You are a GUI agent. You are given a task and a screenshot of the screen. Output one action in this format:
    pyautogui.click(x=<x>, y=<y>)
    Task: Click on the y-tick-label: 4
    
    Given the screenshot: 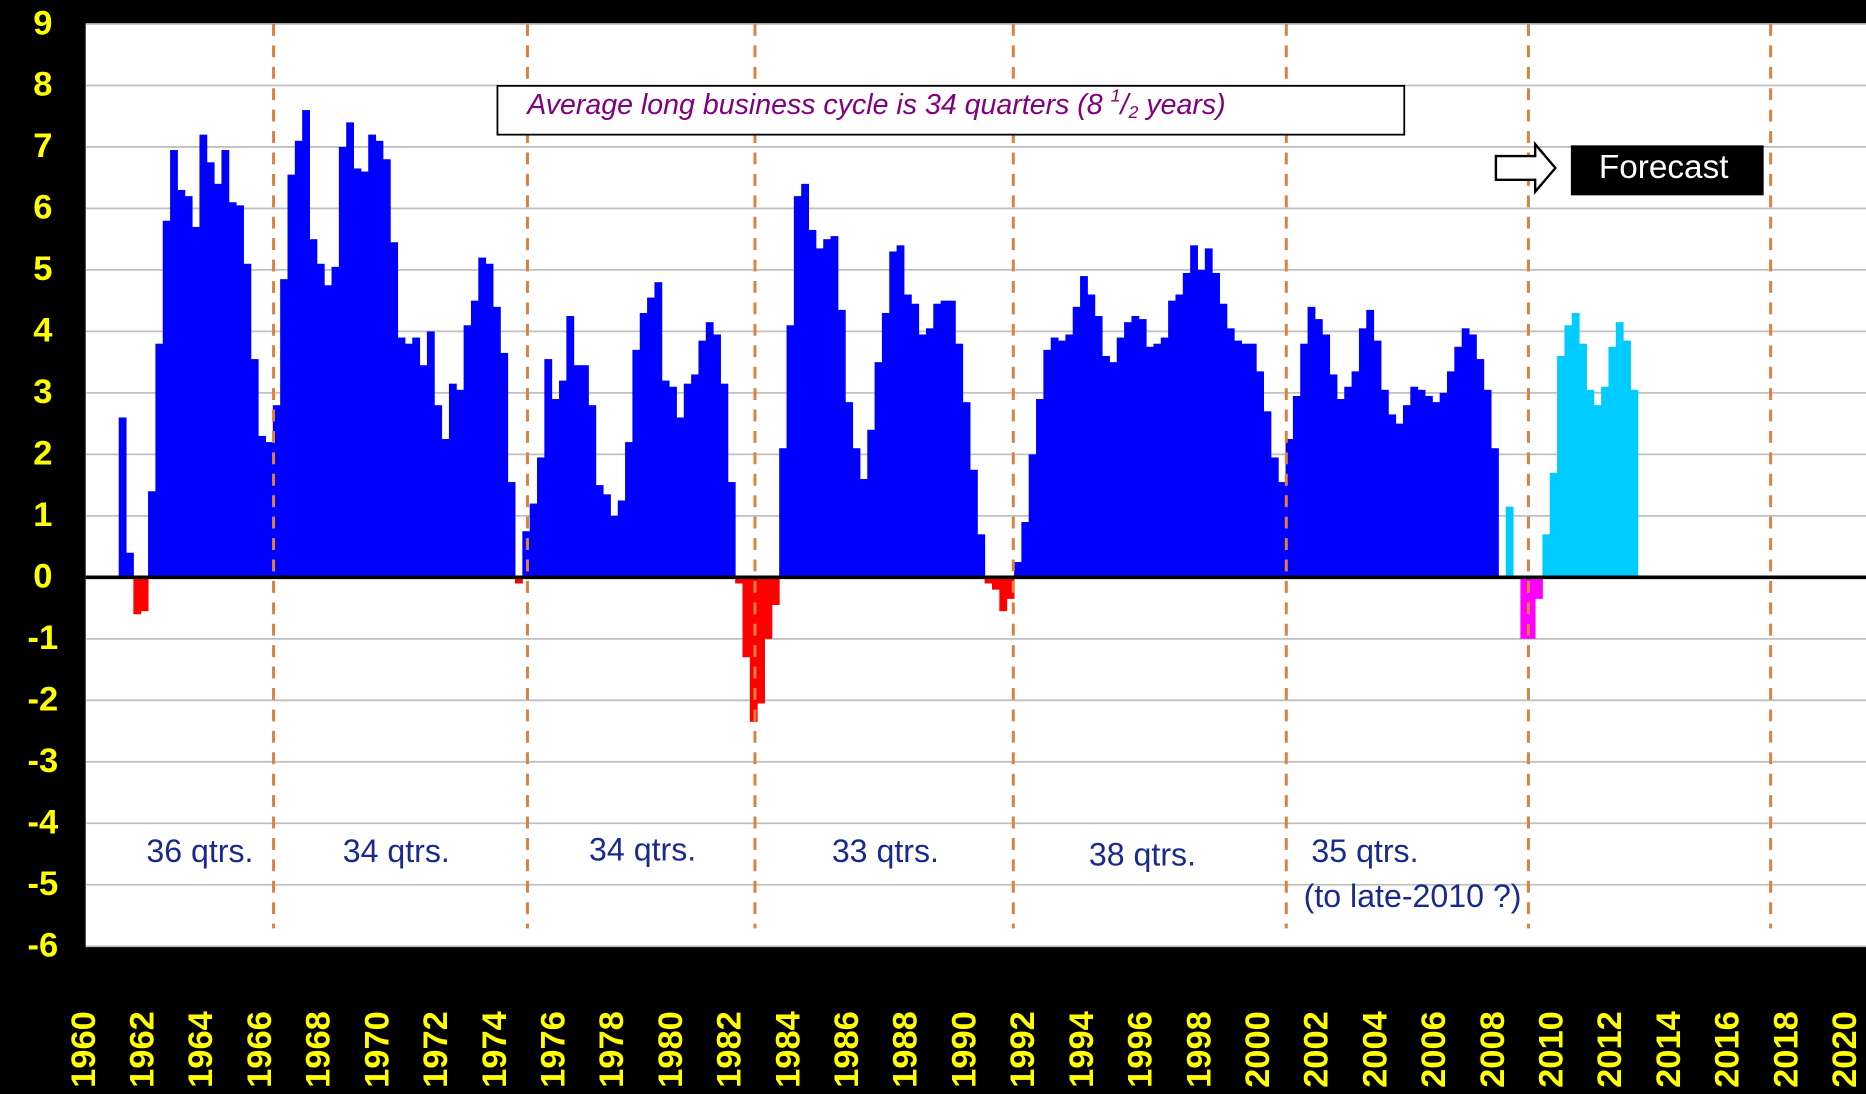 What is the action you would take?
    pyautogui.click(x=42, y=331)
    